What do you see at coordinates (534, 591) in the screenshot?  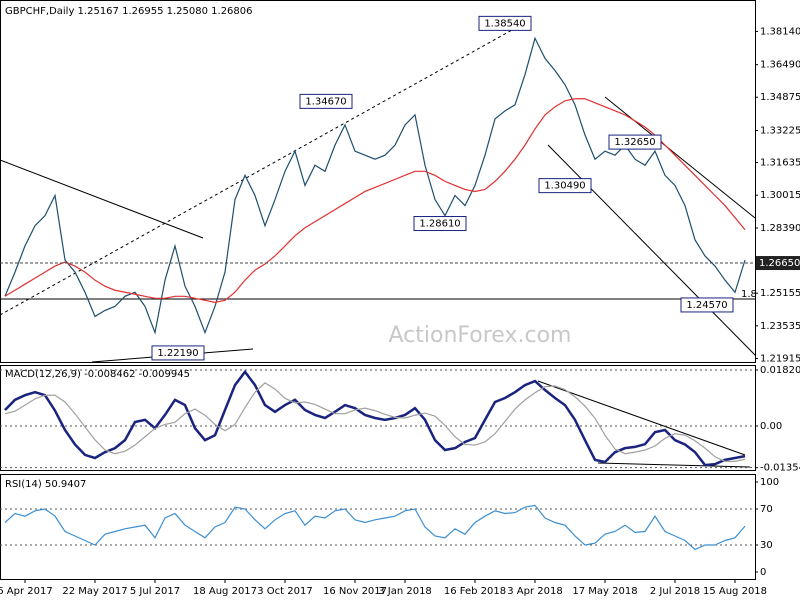 I see `x-tick-label: 3 Apr 2018` at bounding box center [534, 591].